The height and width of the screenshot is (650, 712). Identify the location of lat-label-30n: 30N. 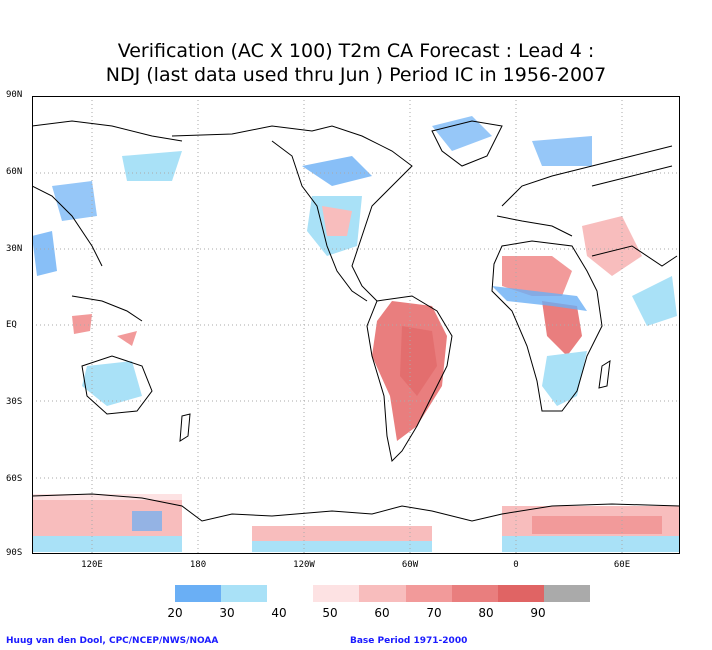
(14, 249).